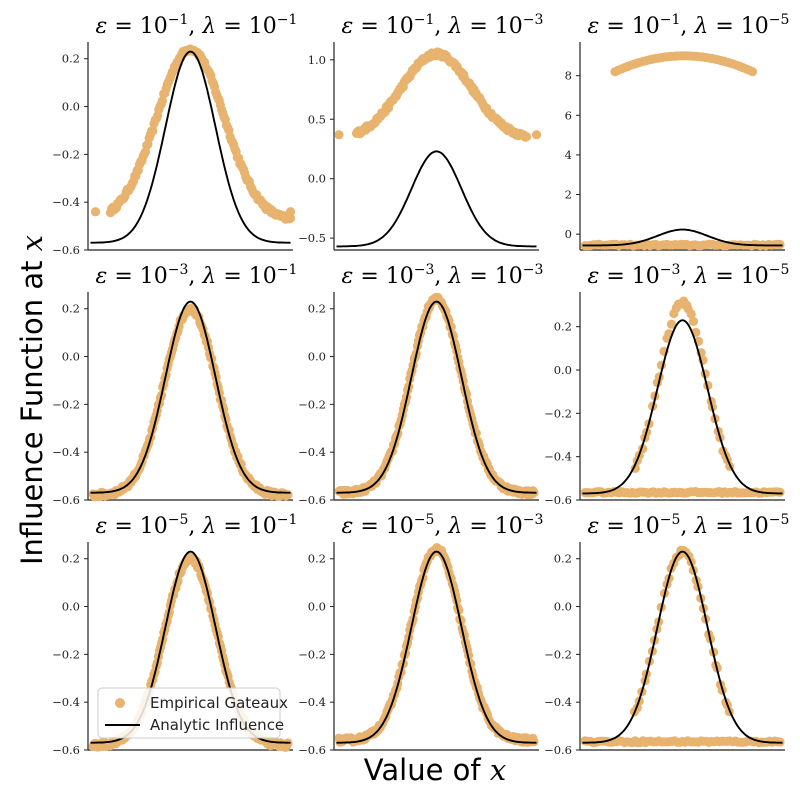 The width and height of the screenshot is (800, 800). What do you see at coordinates (666, 634) in the screenshot?
I see `panel-p22: ε = 10−5, λ = 10−5 −0.6 −0.4 −0.2 0.0 0.2` at bounding box center [666, 634].